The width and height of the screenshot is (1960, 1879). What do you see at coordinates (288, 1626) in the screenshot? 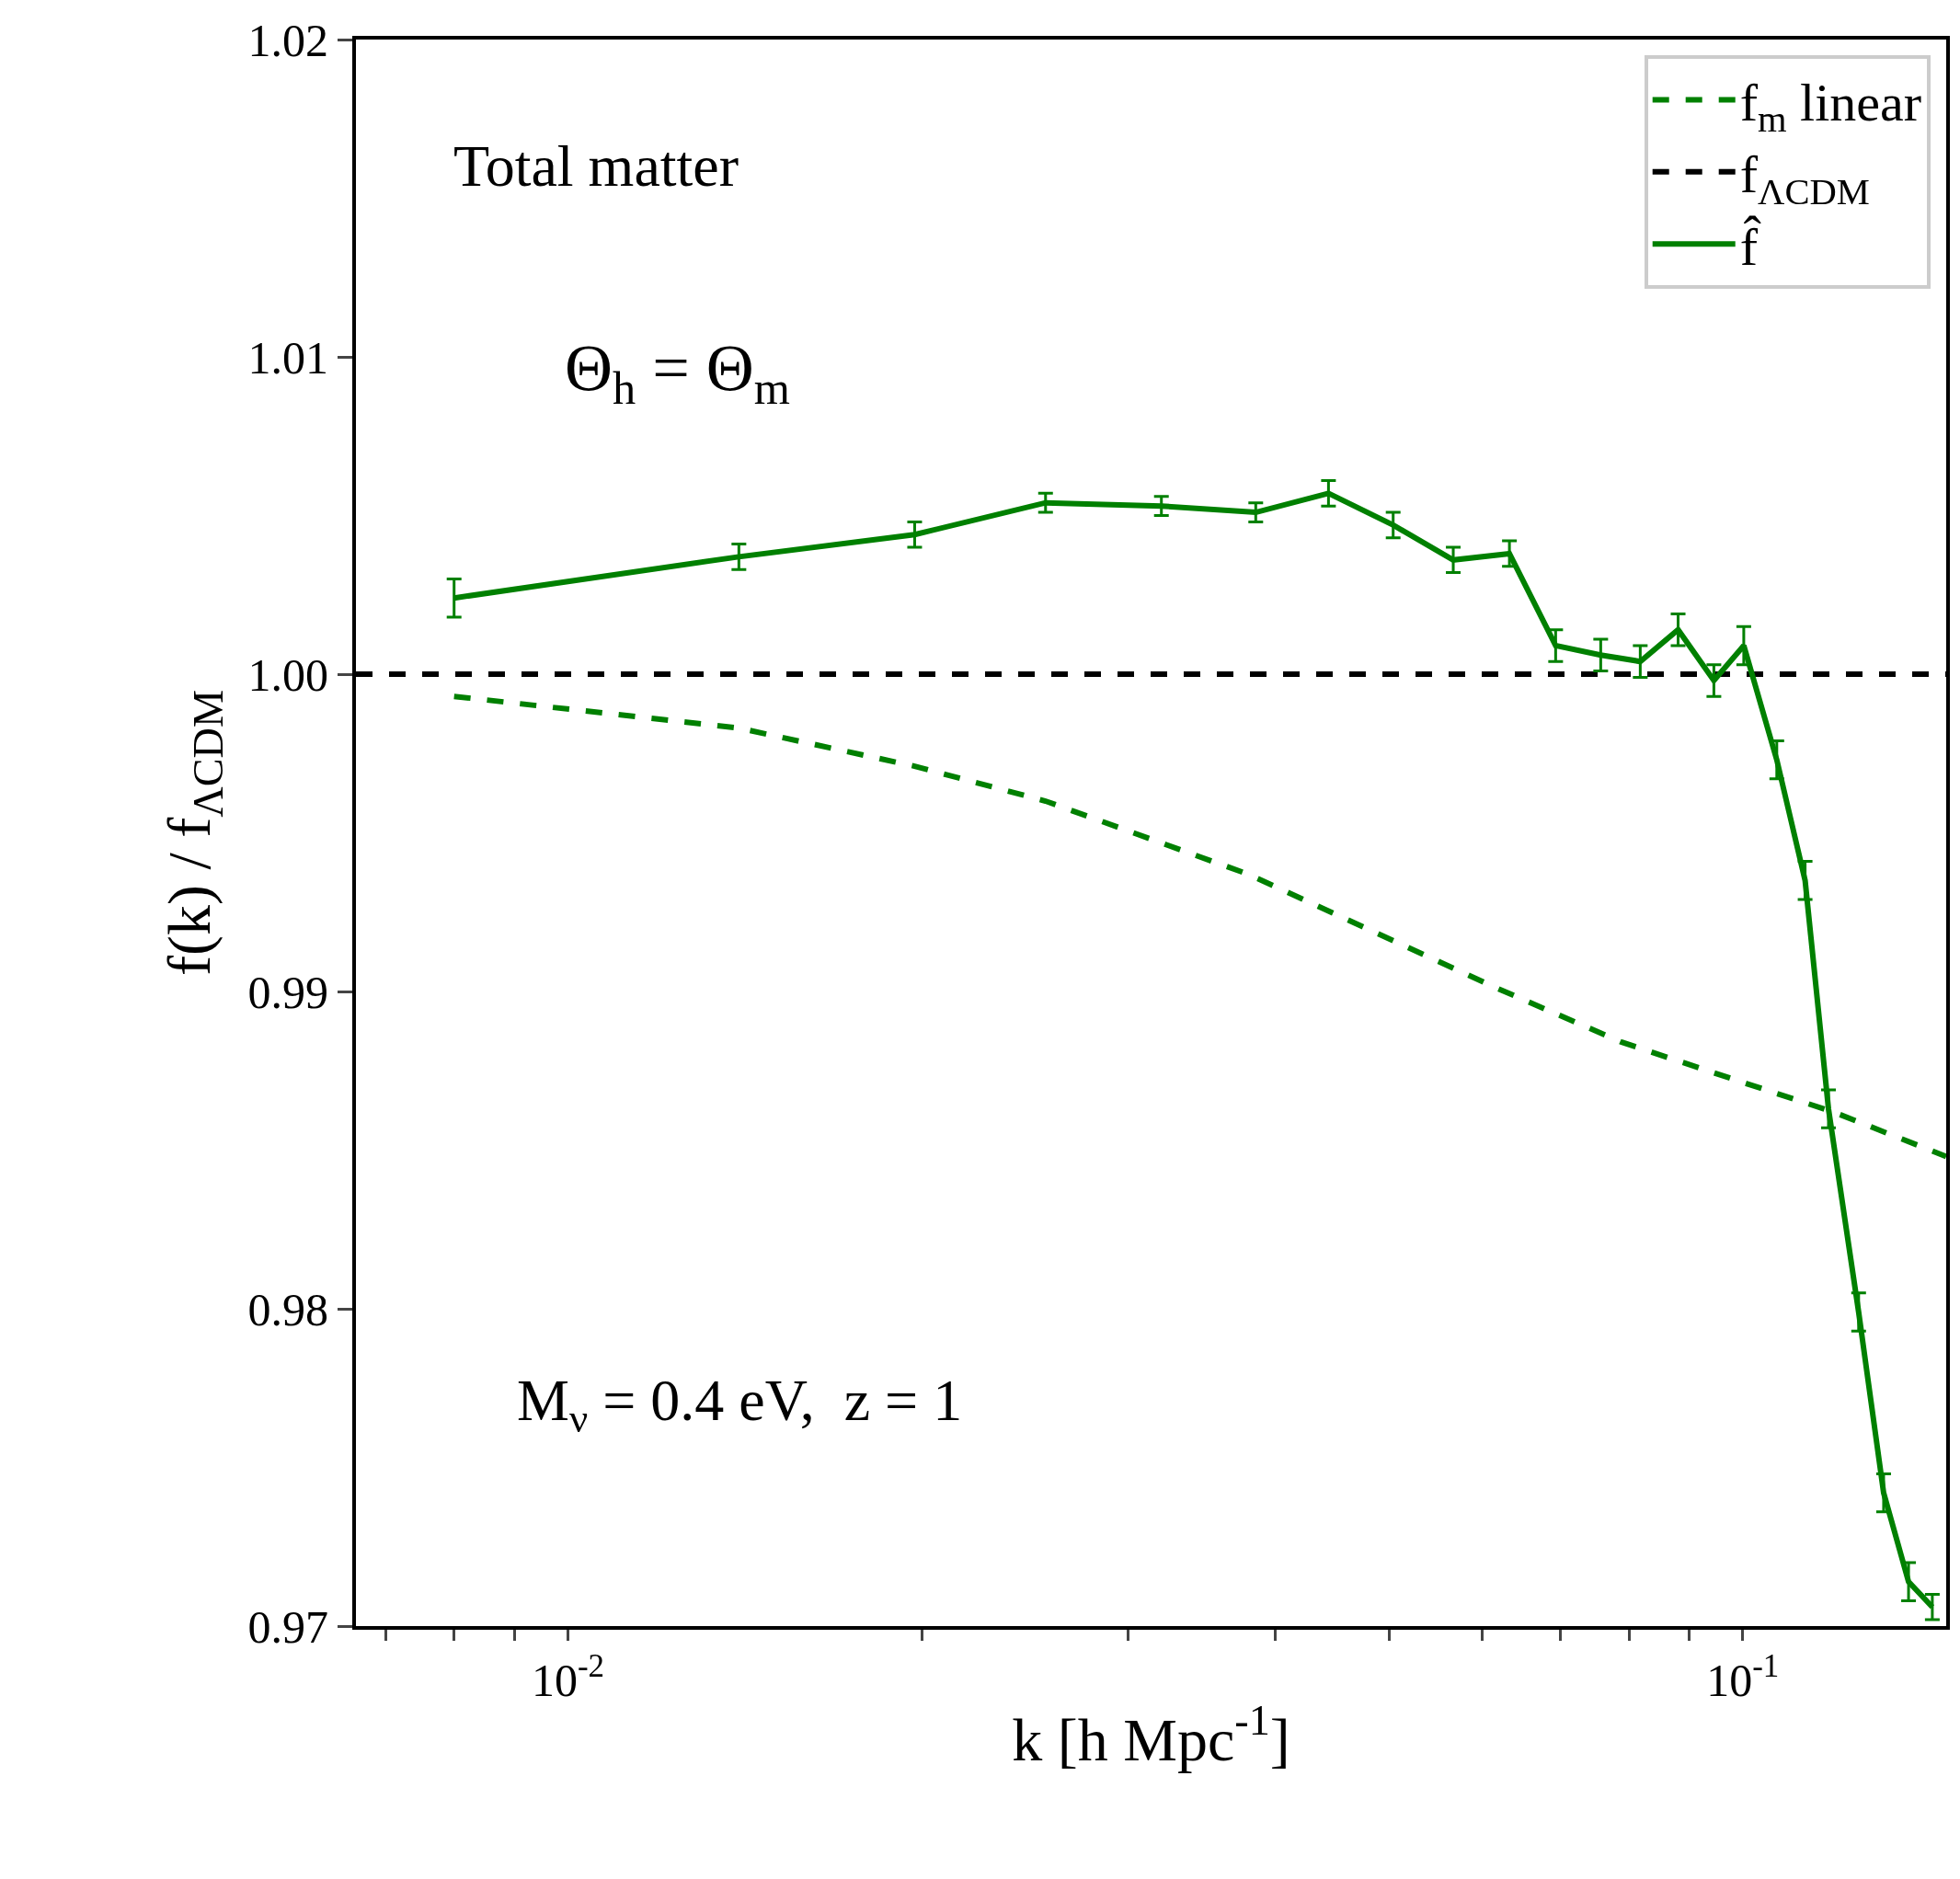
I see `y-tick-label: 0.97` at bounding box center [288, 1626].